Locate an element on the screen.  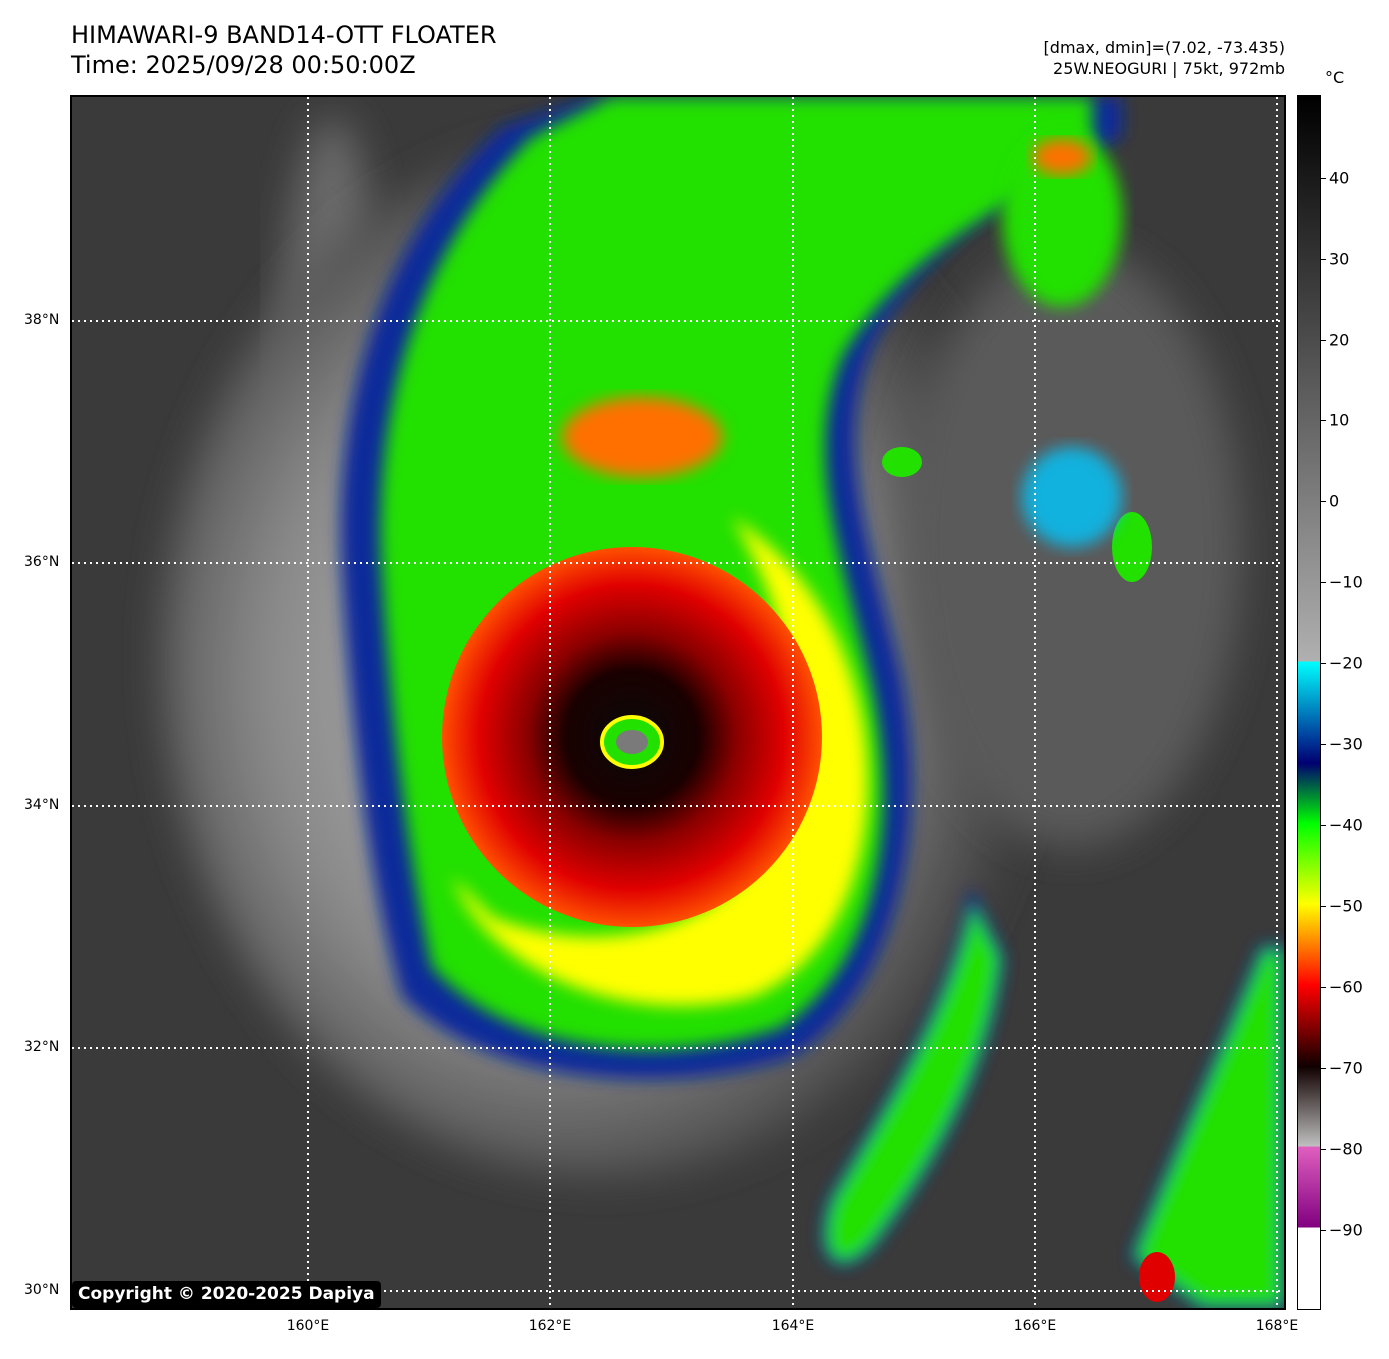
info-storm: 25W.NEOGURI | 75kt, 972mb is located at coordinates (1169, 68).